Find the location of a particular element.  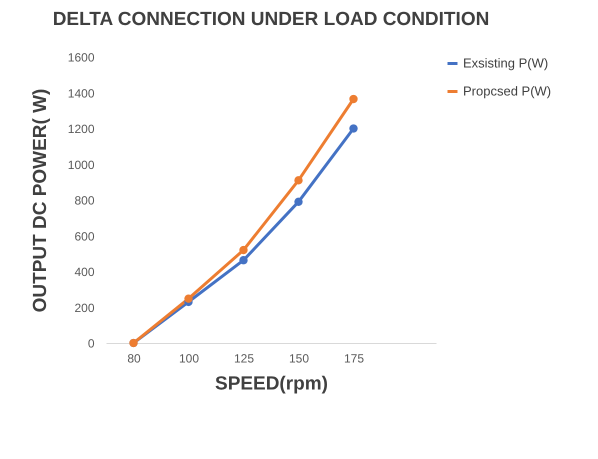

y-tick-label: 600 is located at coordinates (84, 236).